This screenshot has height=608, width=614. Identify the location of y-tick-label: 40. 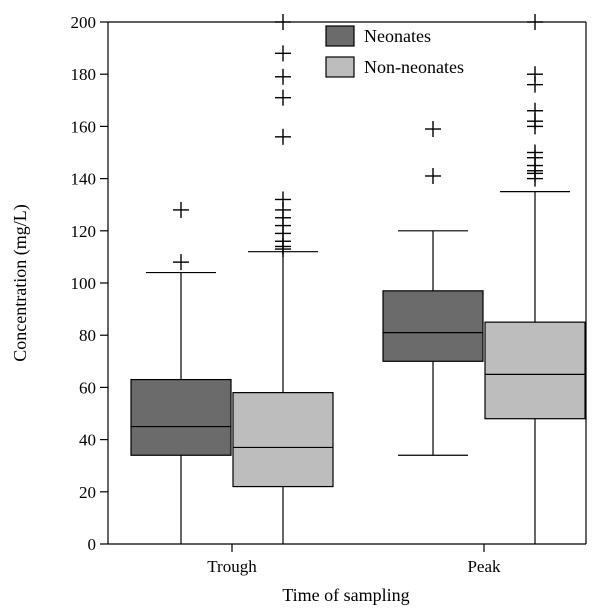
(87, 440).